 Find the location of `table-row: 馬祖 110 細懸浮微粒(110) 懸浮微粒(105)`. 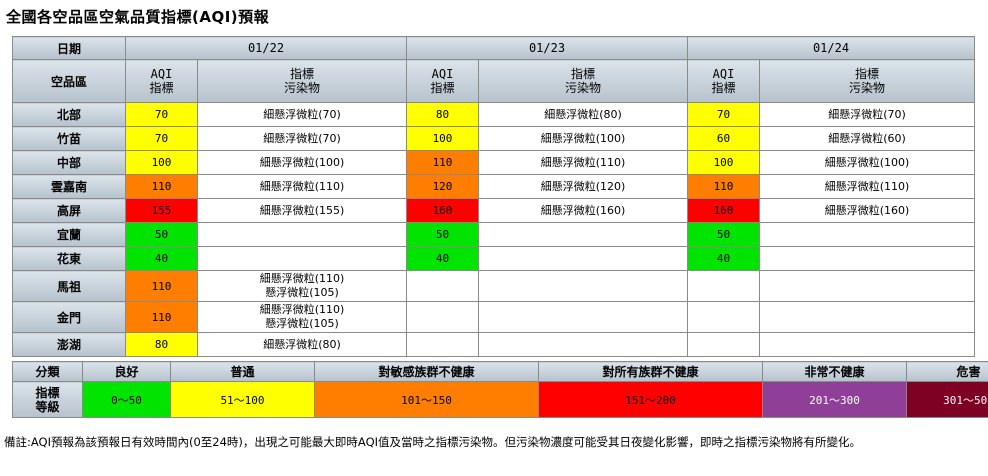

table-row: 馬祖 110 細懸浮微粒(110) 懸浮微粒(105) is located at coordinates (493, 286).